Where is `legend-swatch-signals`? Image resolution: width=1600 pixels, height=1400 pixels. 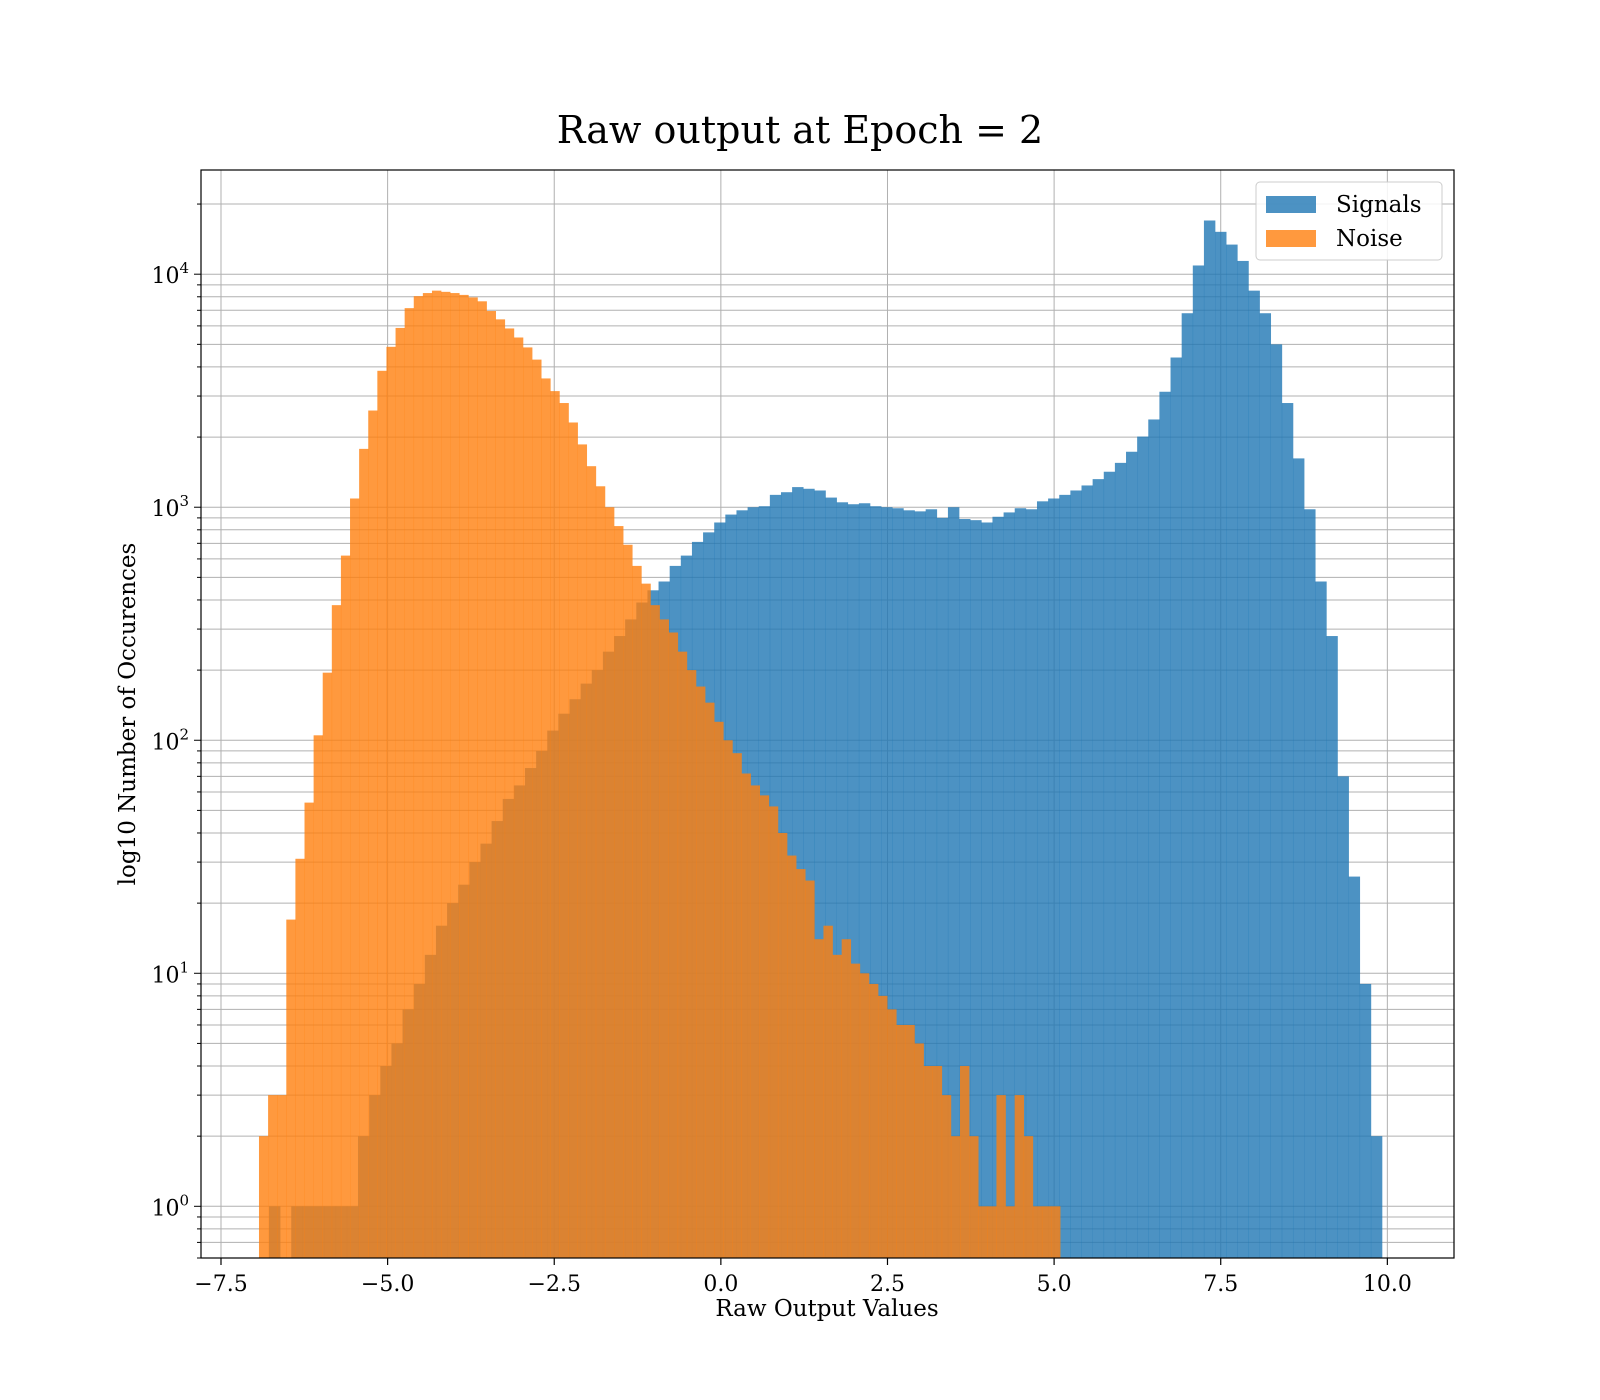
legend-swatch-signals is located at coordinates (1291, 204).